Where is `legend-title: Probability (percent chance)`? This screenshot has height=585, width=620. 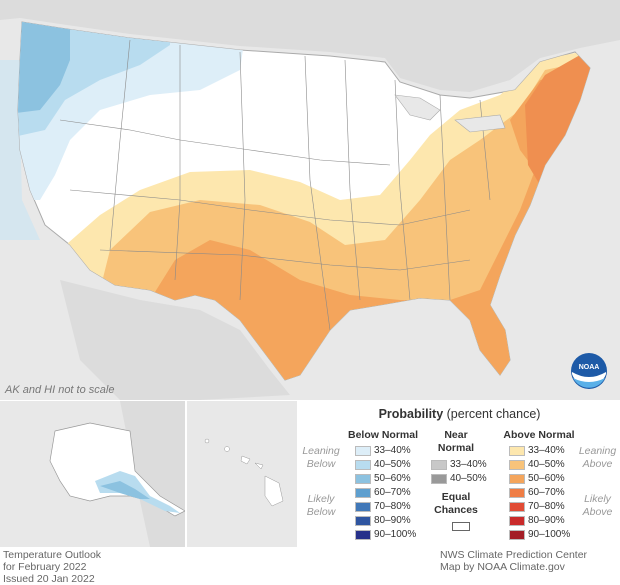
legend-title: Probability (percent chance) is located at coordinates (459, 414).